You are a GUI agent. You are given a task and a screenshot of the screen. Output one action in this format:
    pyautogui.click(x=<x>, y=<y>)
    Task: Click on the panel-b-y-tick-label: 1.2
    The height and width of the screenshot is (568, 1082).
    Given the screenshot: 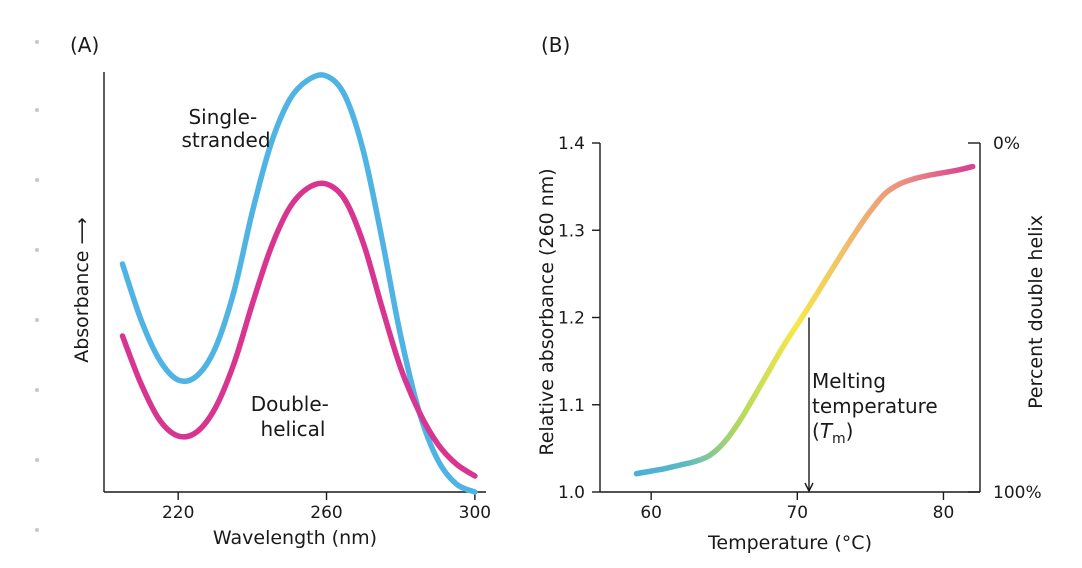 What is the action you would take?
    pyautogui.click(x=571, y=319)
    